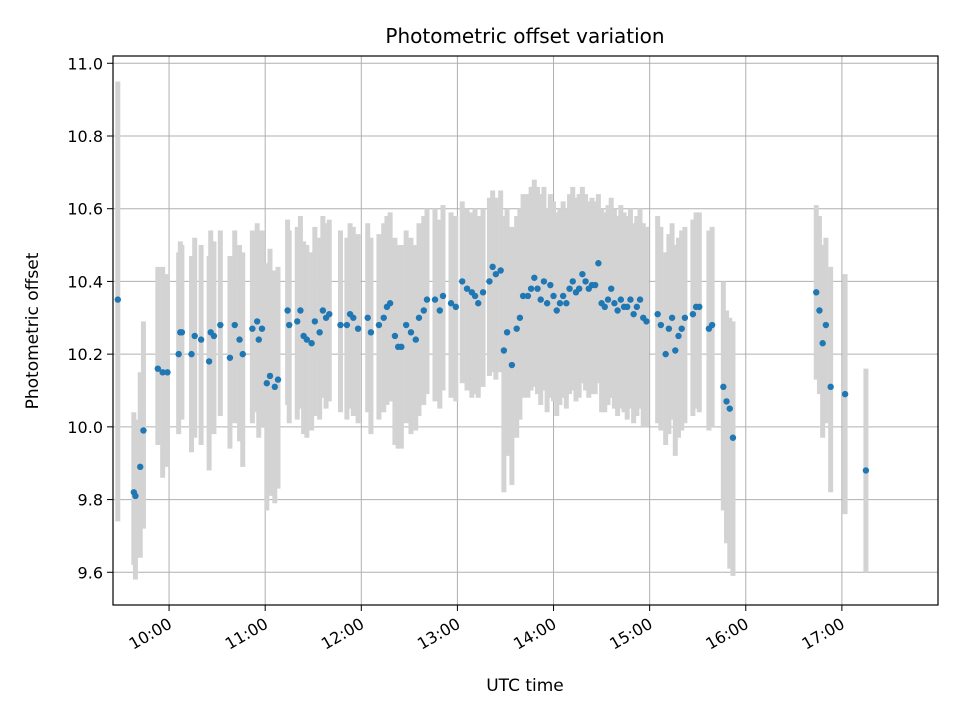 The image size is (960, 720). Describe the element at coordinates (90, 318) in the screenshot. I see `y-axis: 9.6 9.8 10.0 10.2 10.4 10.6 10.8 11.0` at that location.